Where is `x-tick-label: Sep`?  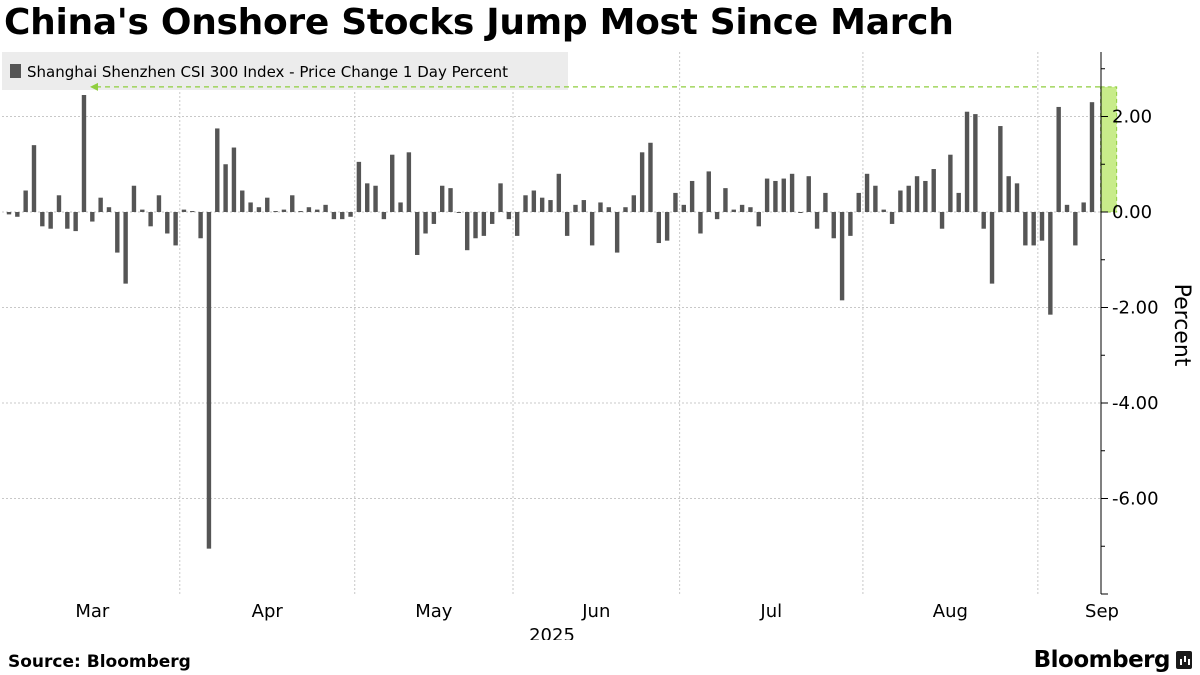 x-tick-label: Sep is located at coordinates (1102, 611).